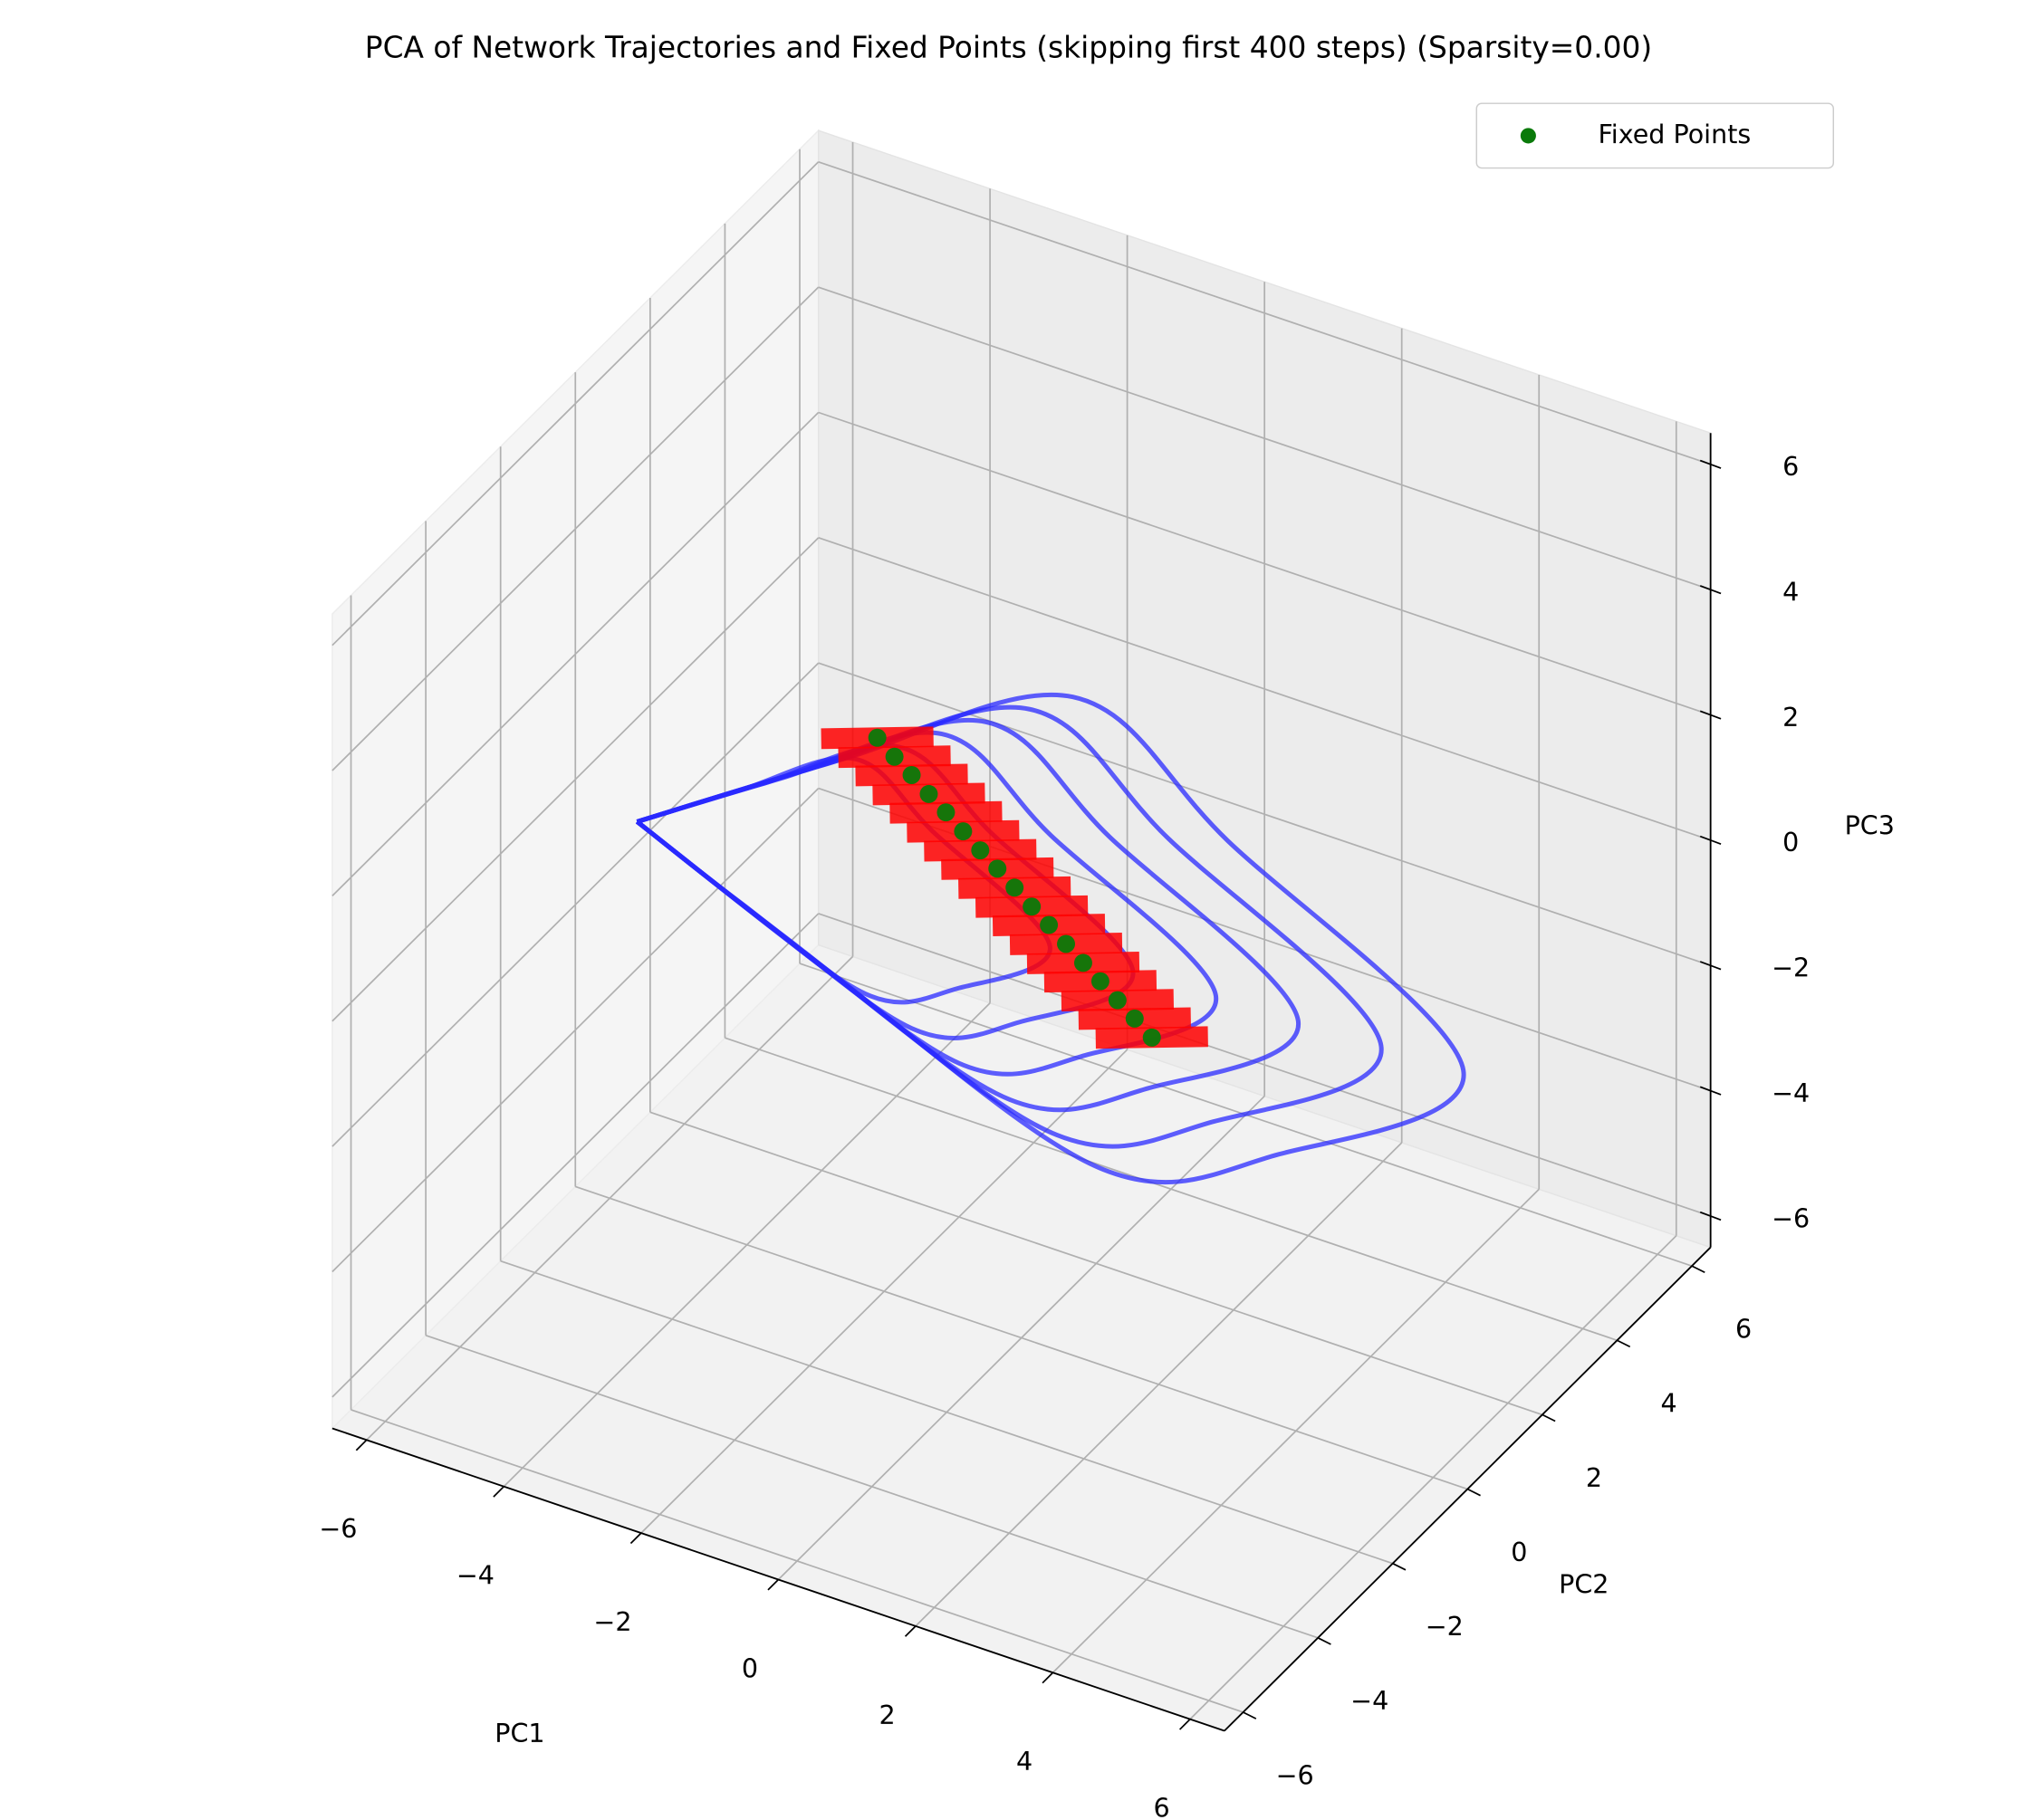 The height and width of the screenshot is (1820, 2017). I want to click on y-tick-label: 0, so click(1519, 1552).